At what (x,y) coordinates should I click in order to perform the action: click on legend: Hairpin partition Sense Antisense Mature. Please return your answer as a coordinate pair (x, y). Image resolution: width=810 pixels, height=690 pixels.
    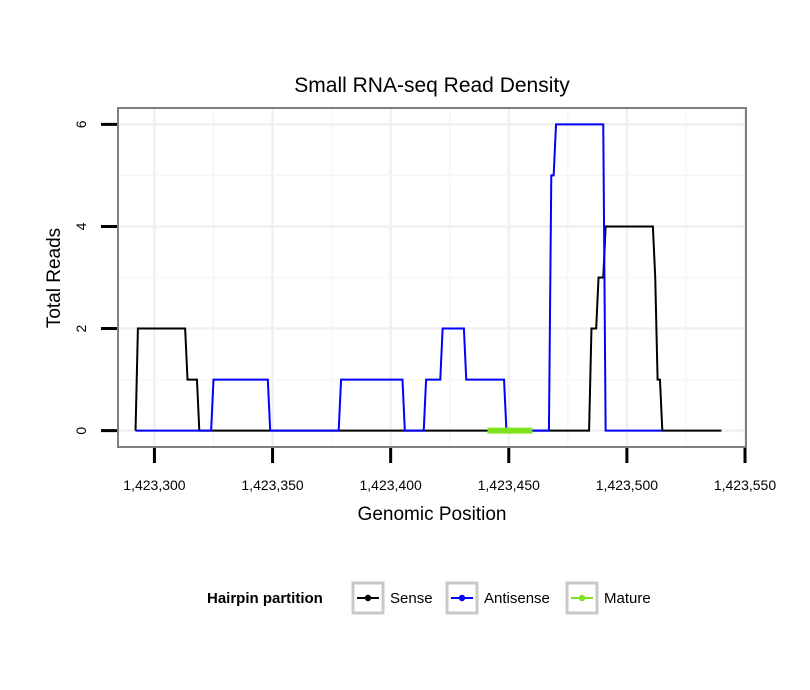
    Looking at the image, I should click on (429, 598).